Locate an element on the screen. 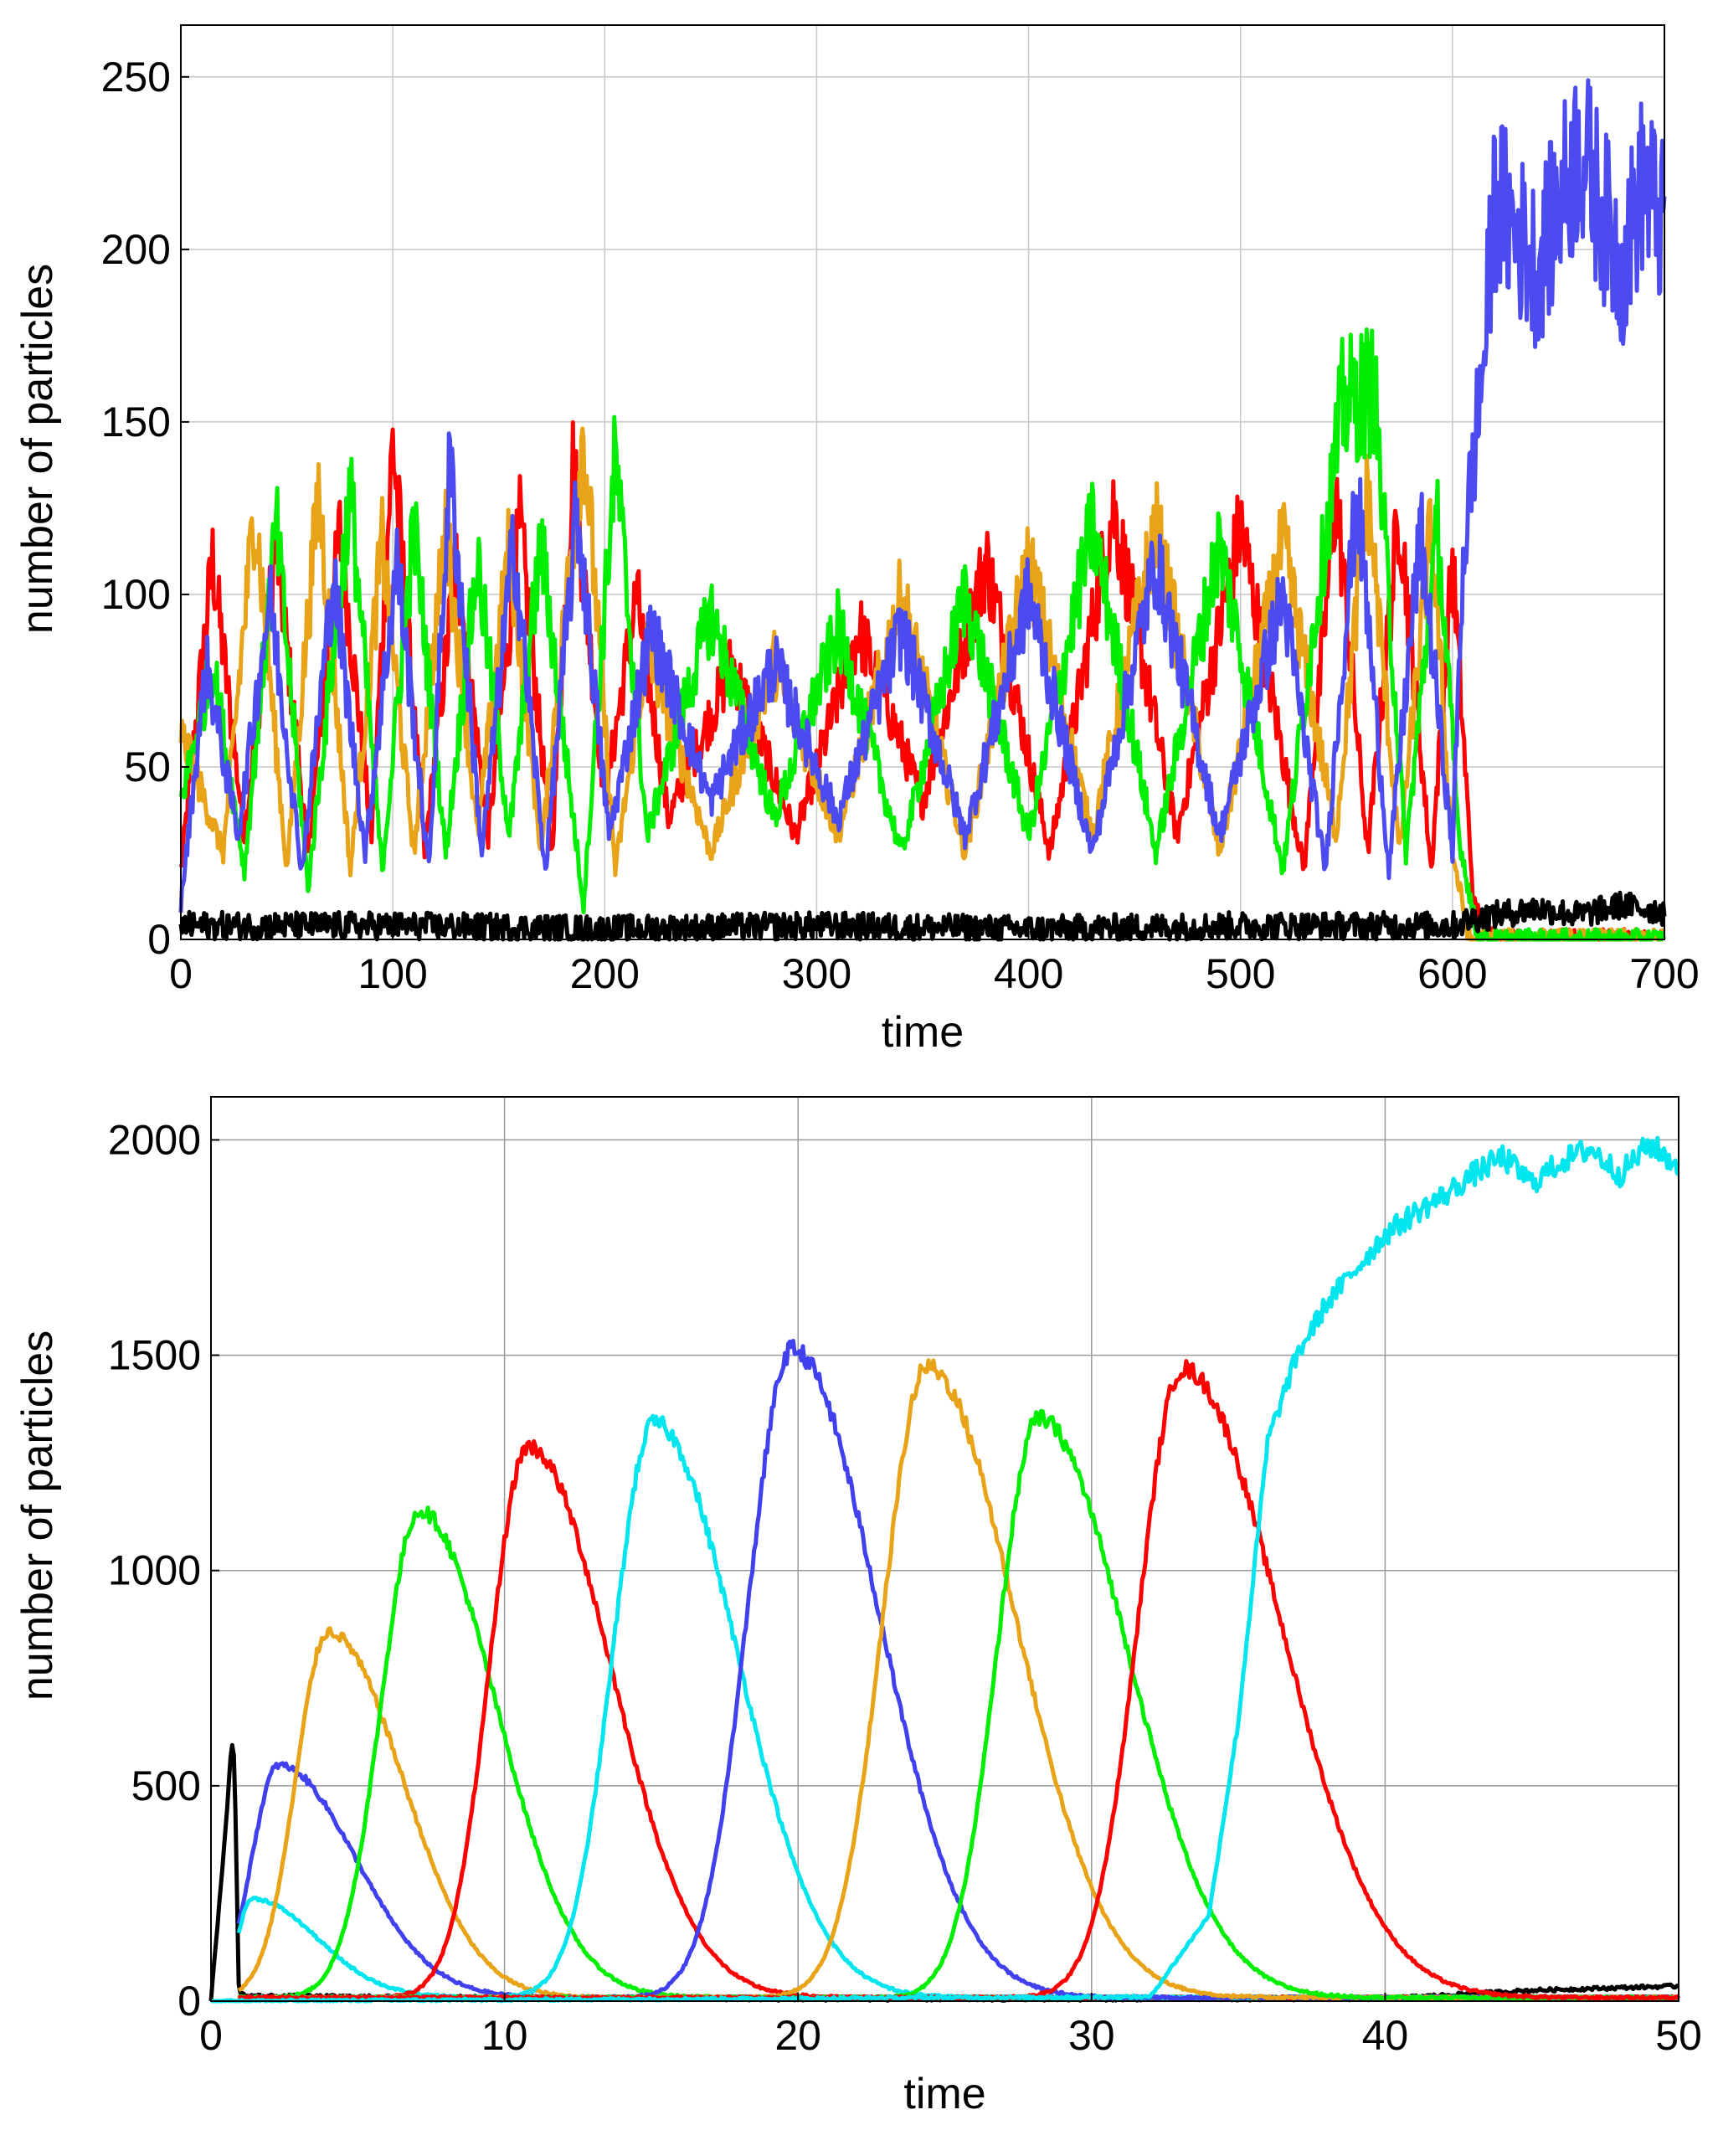  y-tick-label: 1000 is located at coordinates (154, 1570).